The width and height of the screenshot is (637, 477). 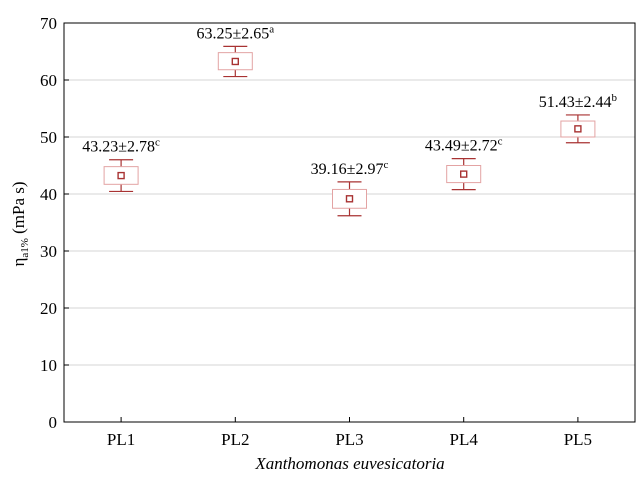 What do you see at coordinates (18, 262) in the screenshot?
I see `y-axis-label-main: η` at bounding box center [18, 262].